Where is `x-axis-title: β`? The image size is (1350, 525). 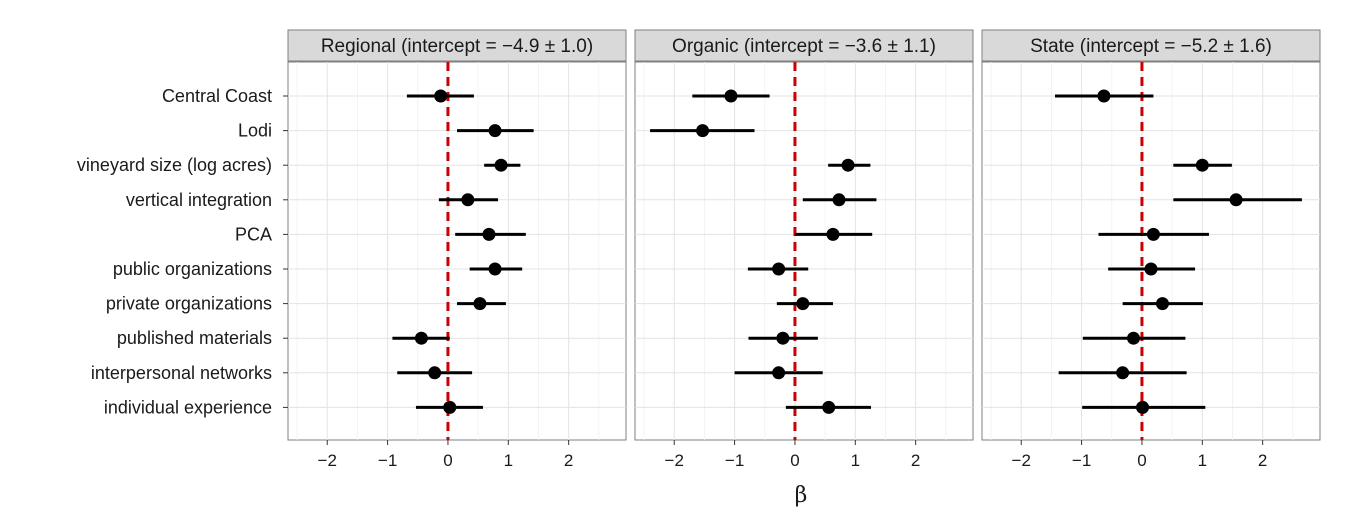 x-axis-title: β is located at coordinates (801, 495).